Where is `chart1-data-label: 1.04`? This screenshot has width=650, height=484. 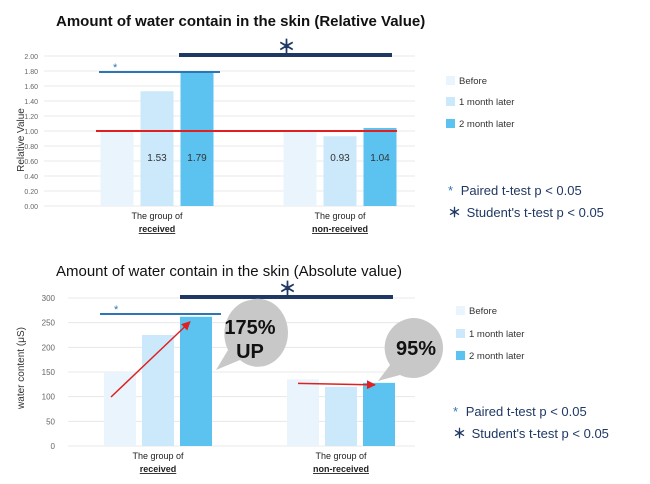
chart1-data-label: 1.04 is located at coordinates (380, 158).